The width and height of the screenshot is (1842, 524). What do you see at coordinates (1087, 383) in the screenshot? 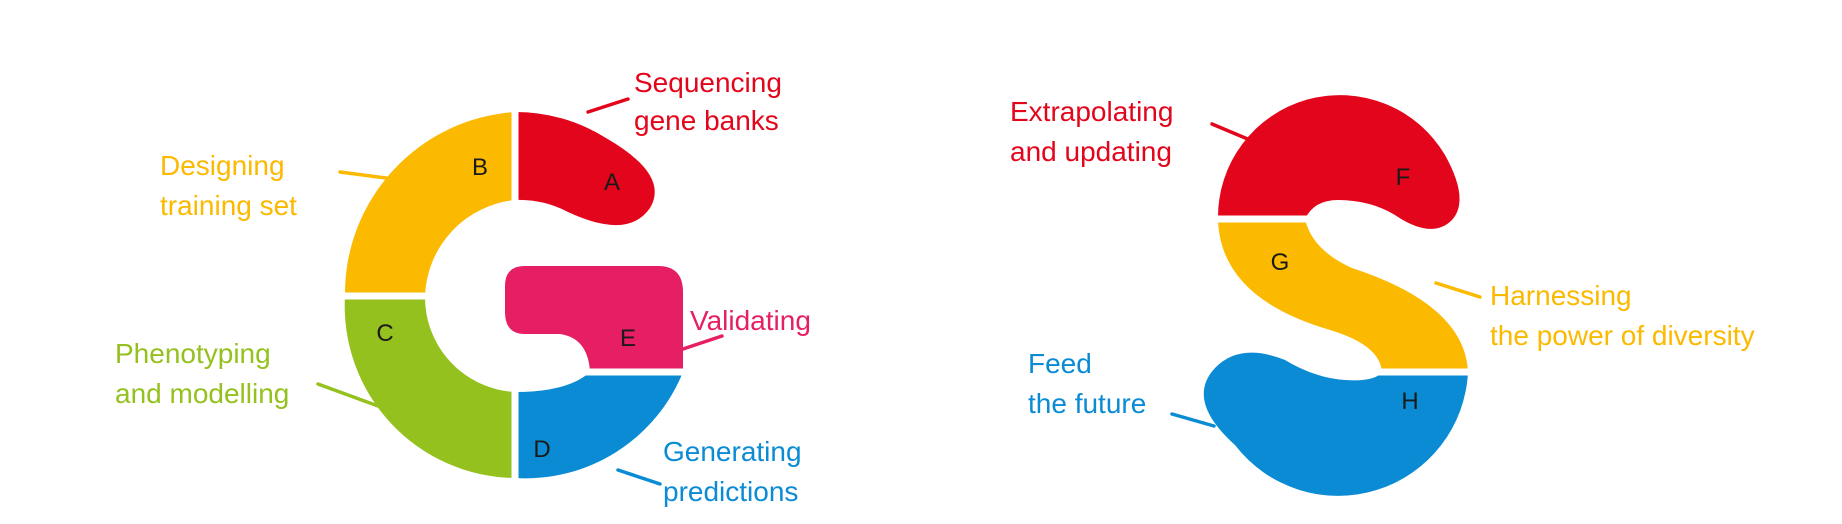
I see `label-feed: Feed the future` at bounding box center [1087, 383].